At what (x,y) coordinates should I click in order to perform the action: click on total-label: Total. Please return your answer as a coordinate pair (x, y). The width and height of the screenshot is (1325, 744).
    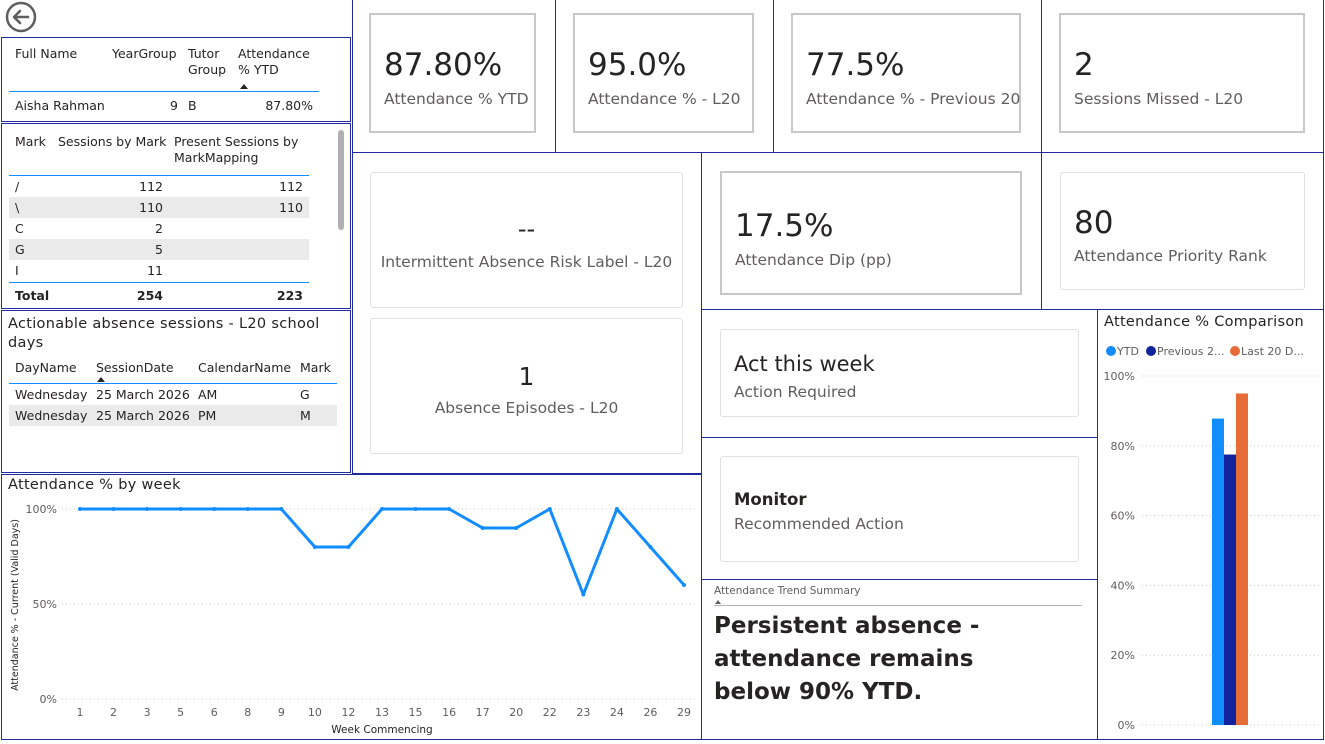
    Looking at the image, I should click on (32, 295).